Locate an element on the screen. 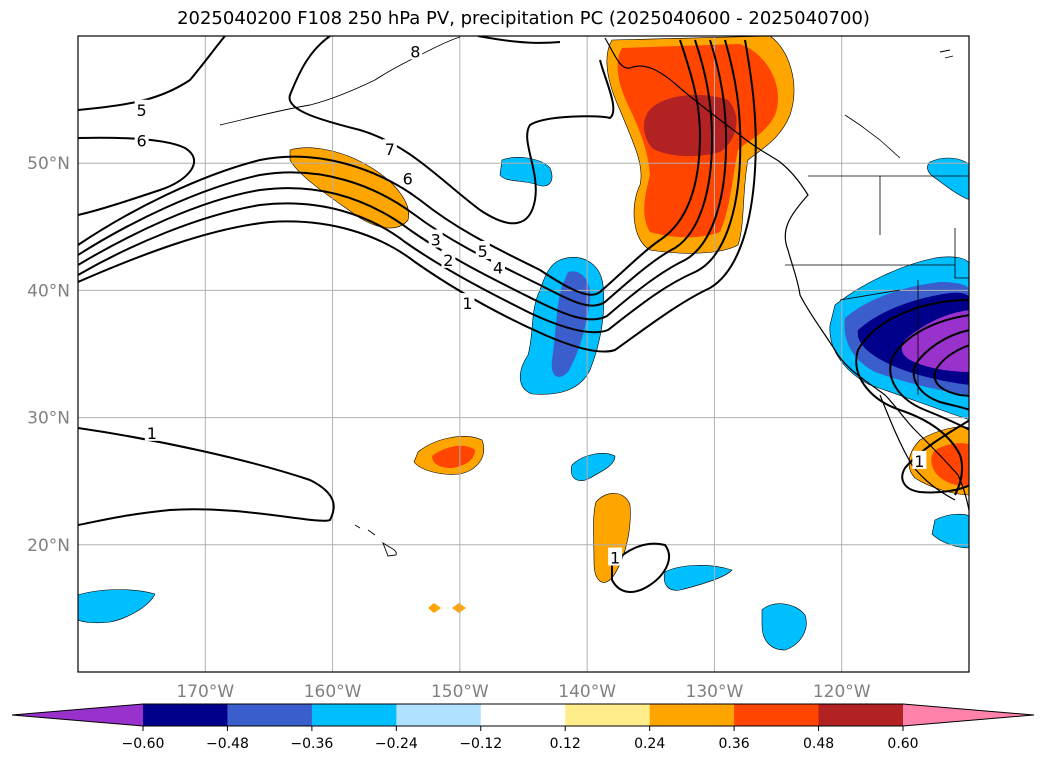 The height and width of the screenshot is (765, 1047). colorbar-tick-label: 0.12 is located at coordinates (565, 744).